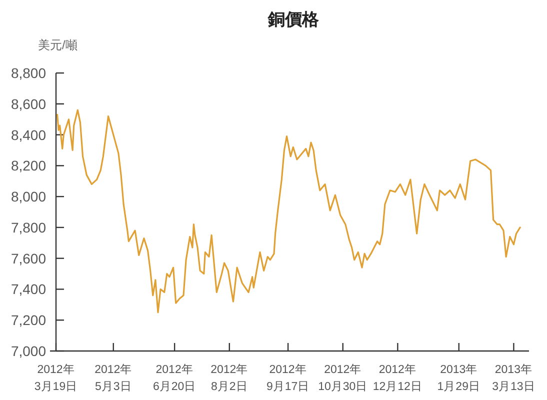 The image size is (547, 400). Describe the element at coordinates (28, 351) in the screenshot. I see `y-tick-label: 7,000` at that location.